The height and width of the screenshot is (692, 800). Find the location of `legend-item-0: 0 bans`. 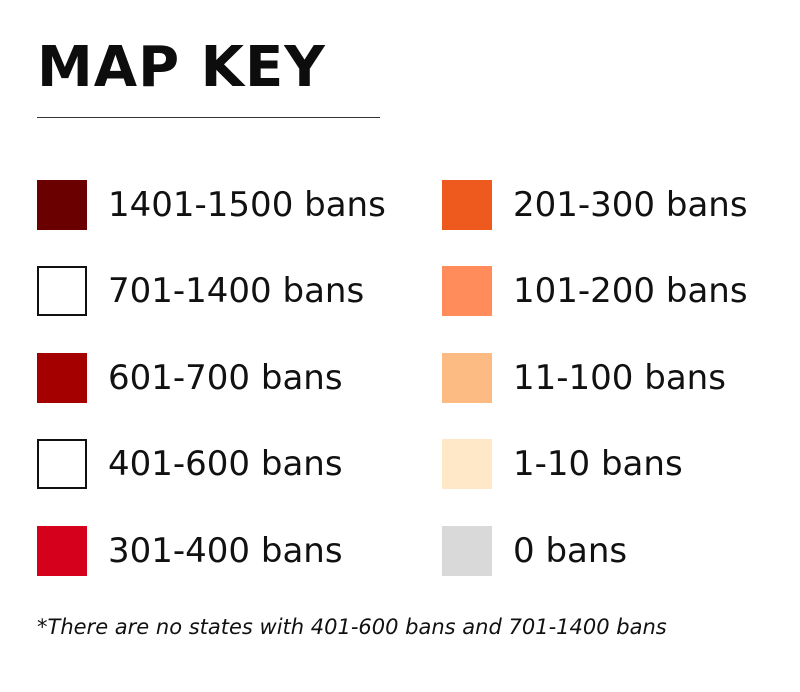

legend-item-0: 0 bans is located at coordinates (534, 551).